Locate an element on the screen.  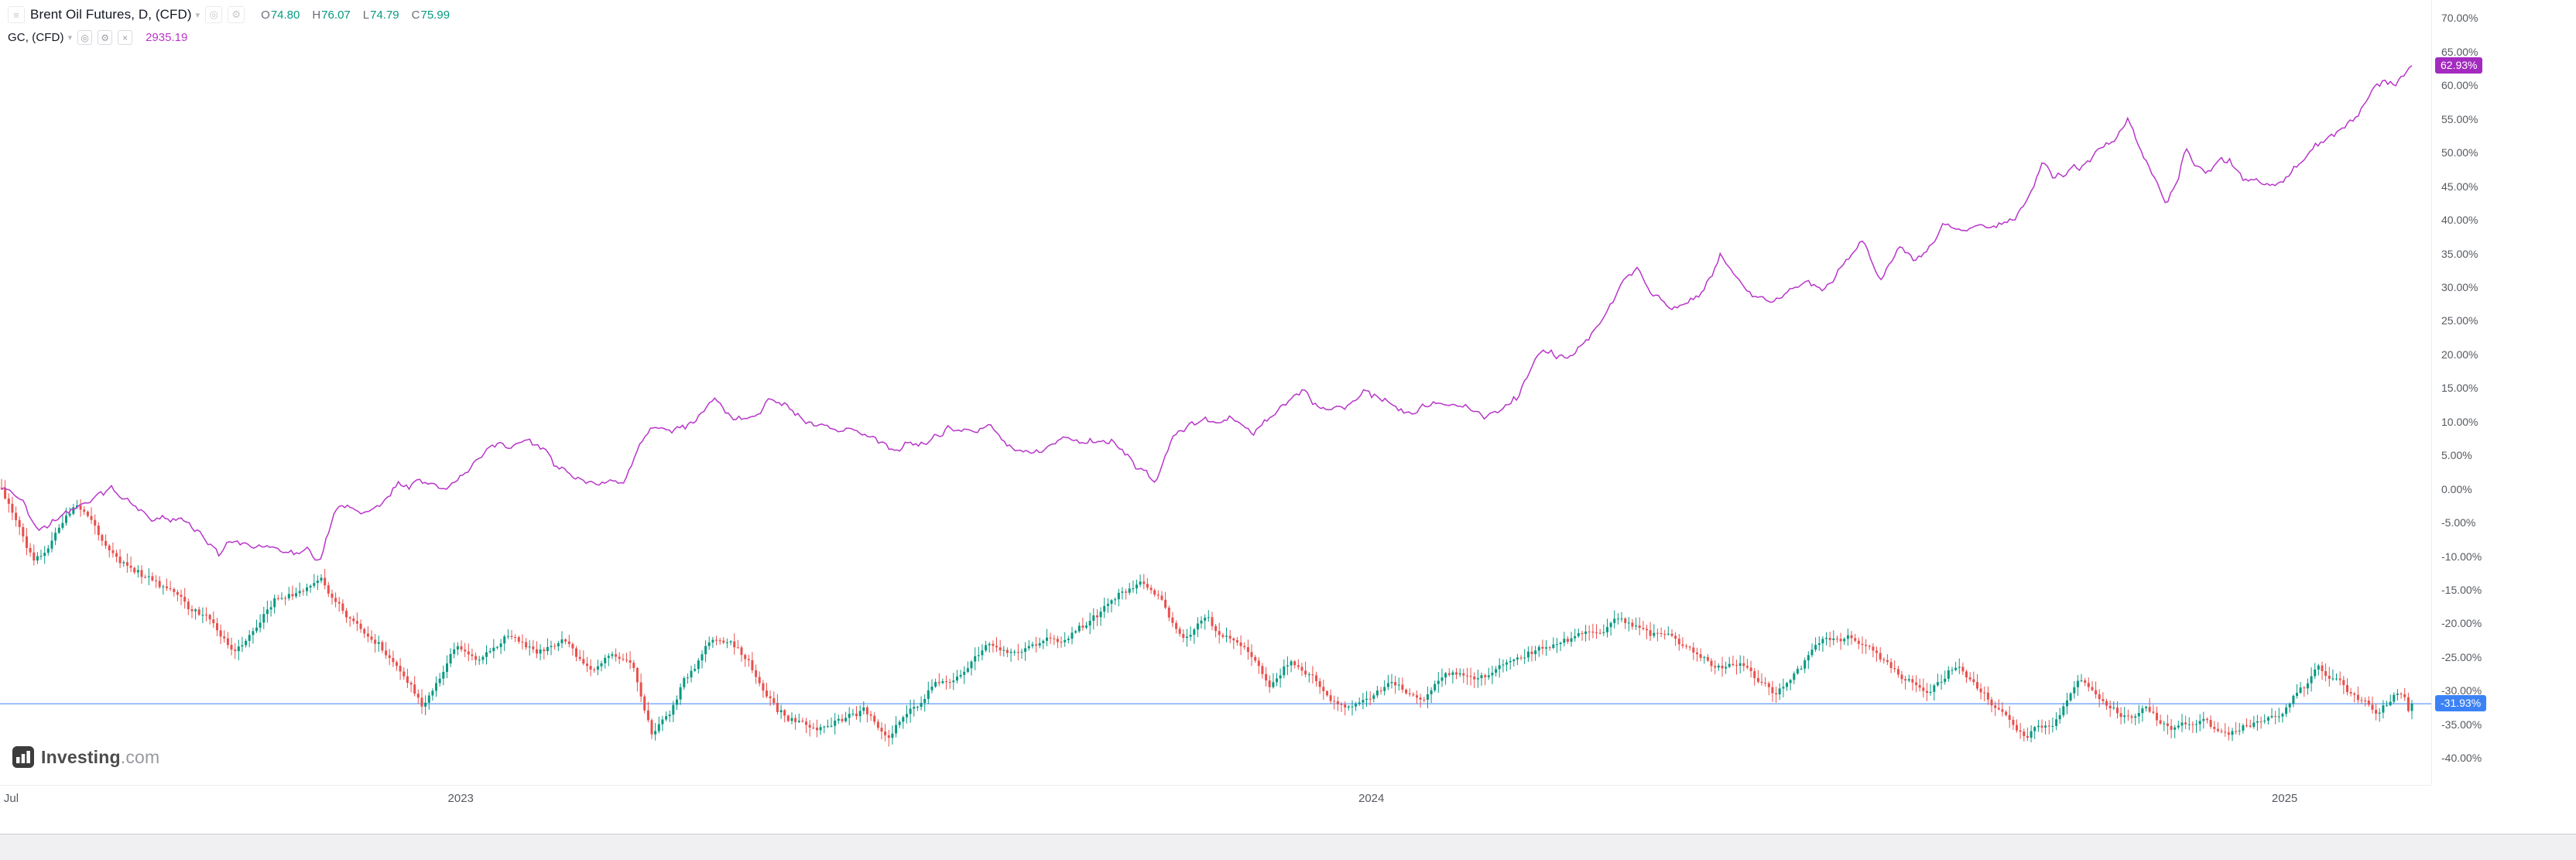
investing-logo: Investing.com is located at coordinates (85, 757).